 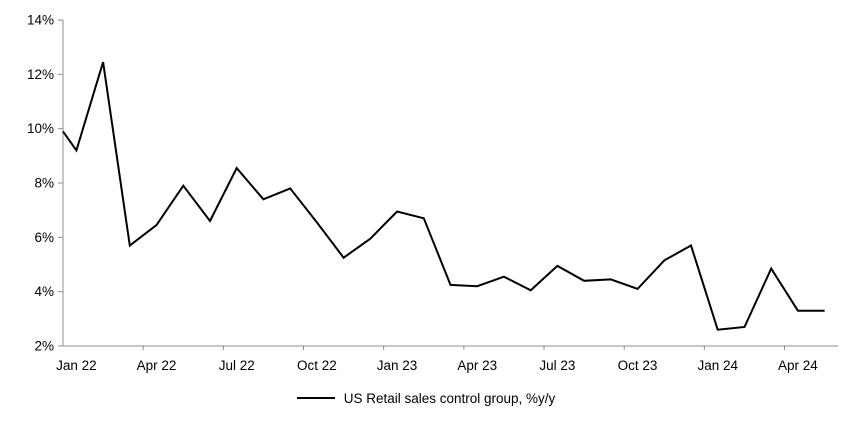 What do you see at coordinates (40, 74) in the screenshot?
I see `y-tick-label: 12%` at bounding box center [40, 74].